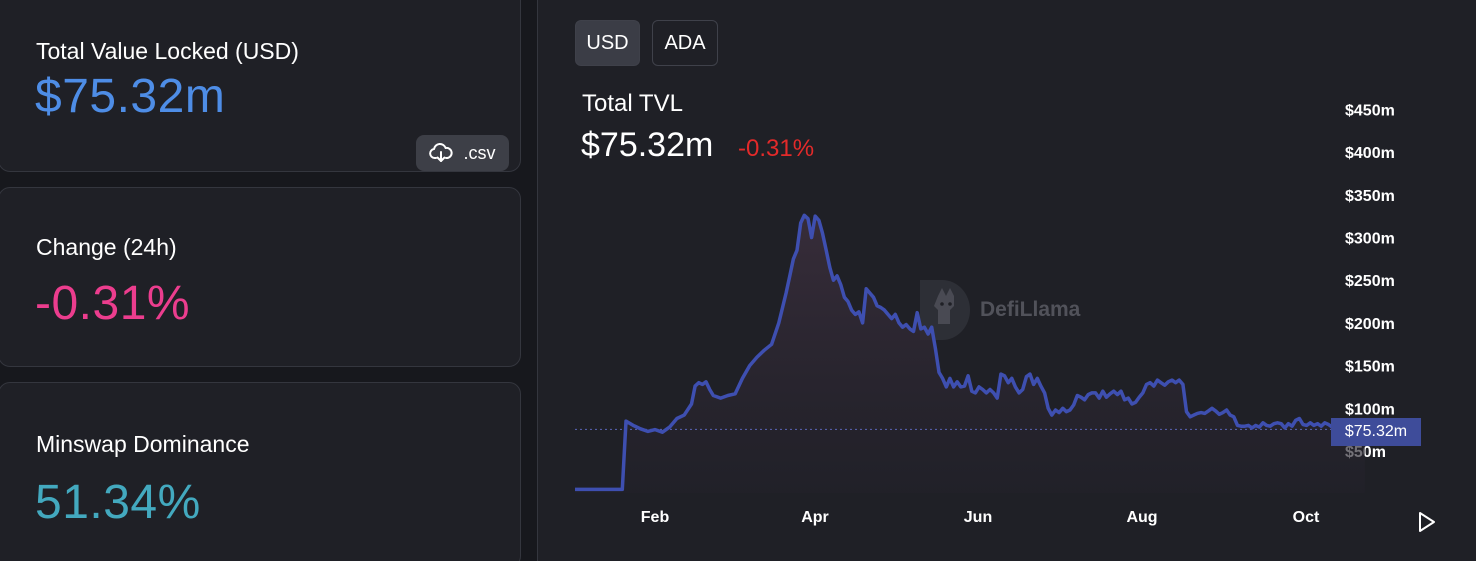  I want to click on tvl-label: Total Value Locked (USD), so click(167, 51).